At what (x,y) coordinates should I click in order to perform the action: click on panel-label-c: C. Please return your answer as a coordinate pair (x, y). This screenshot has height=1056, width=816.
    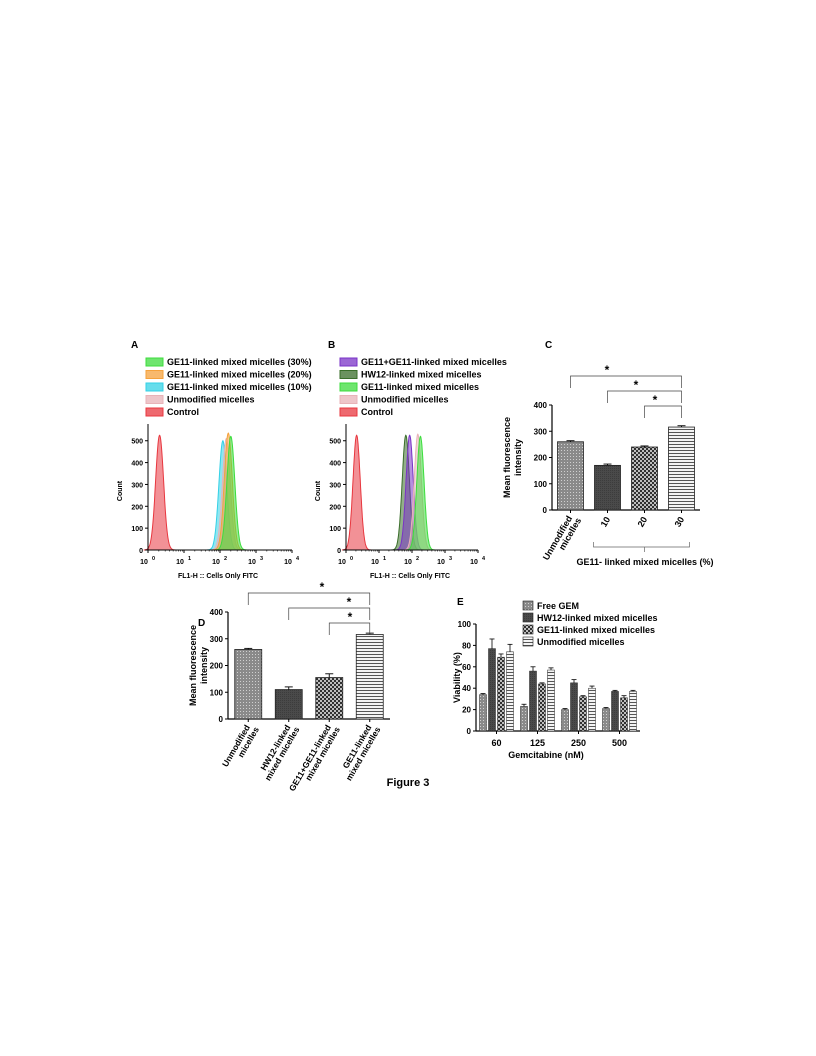
    Looking at the image, I should click on (548, 345).